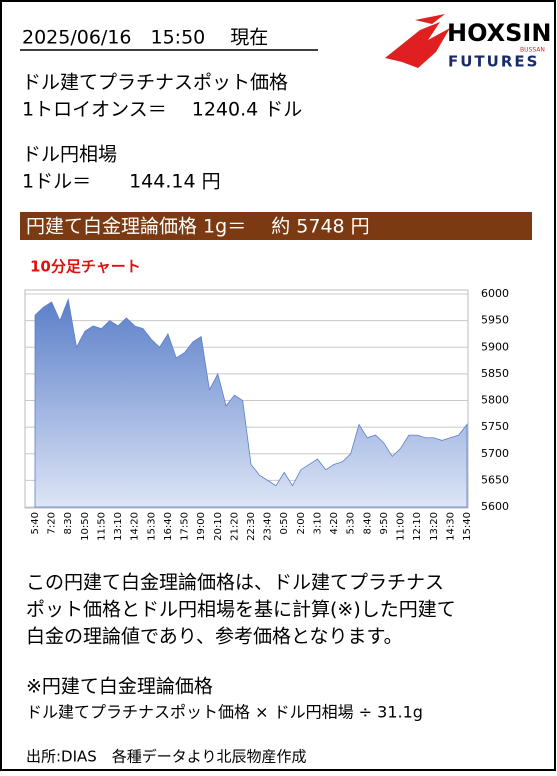  What do you see at coordinates (119, 687) in the screenshot?
I see `formula-title: ※円建て白金理論価格` at bounding box center [119, 687].